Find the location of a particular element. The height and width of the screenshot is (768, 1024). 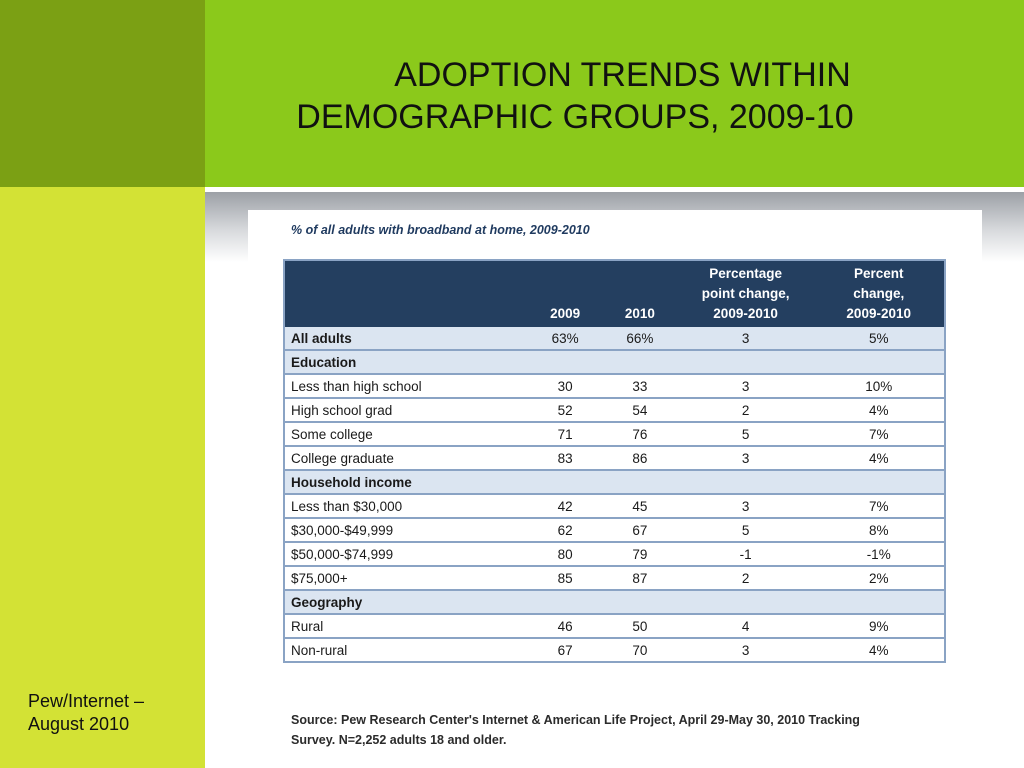

header-percent-change-line: change, is located at coordinates (879, 293).